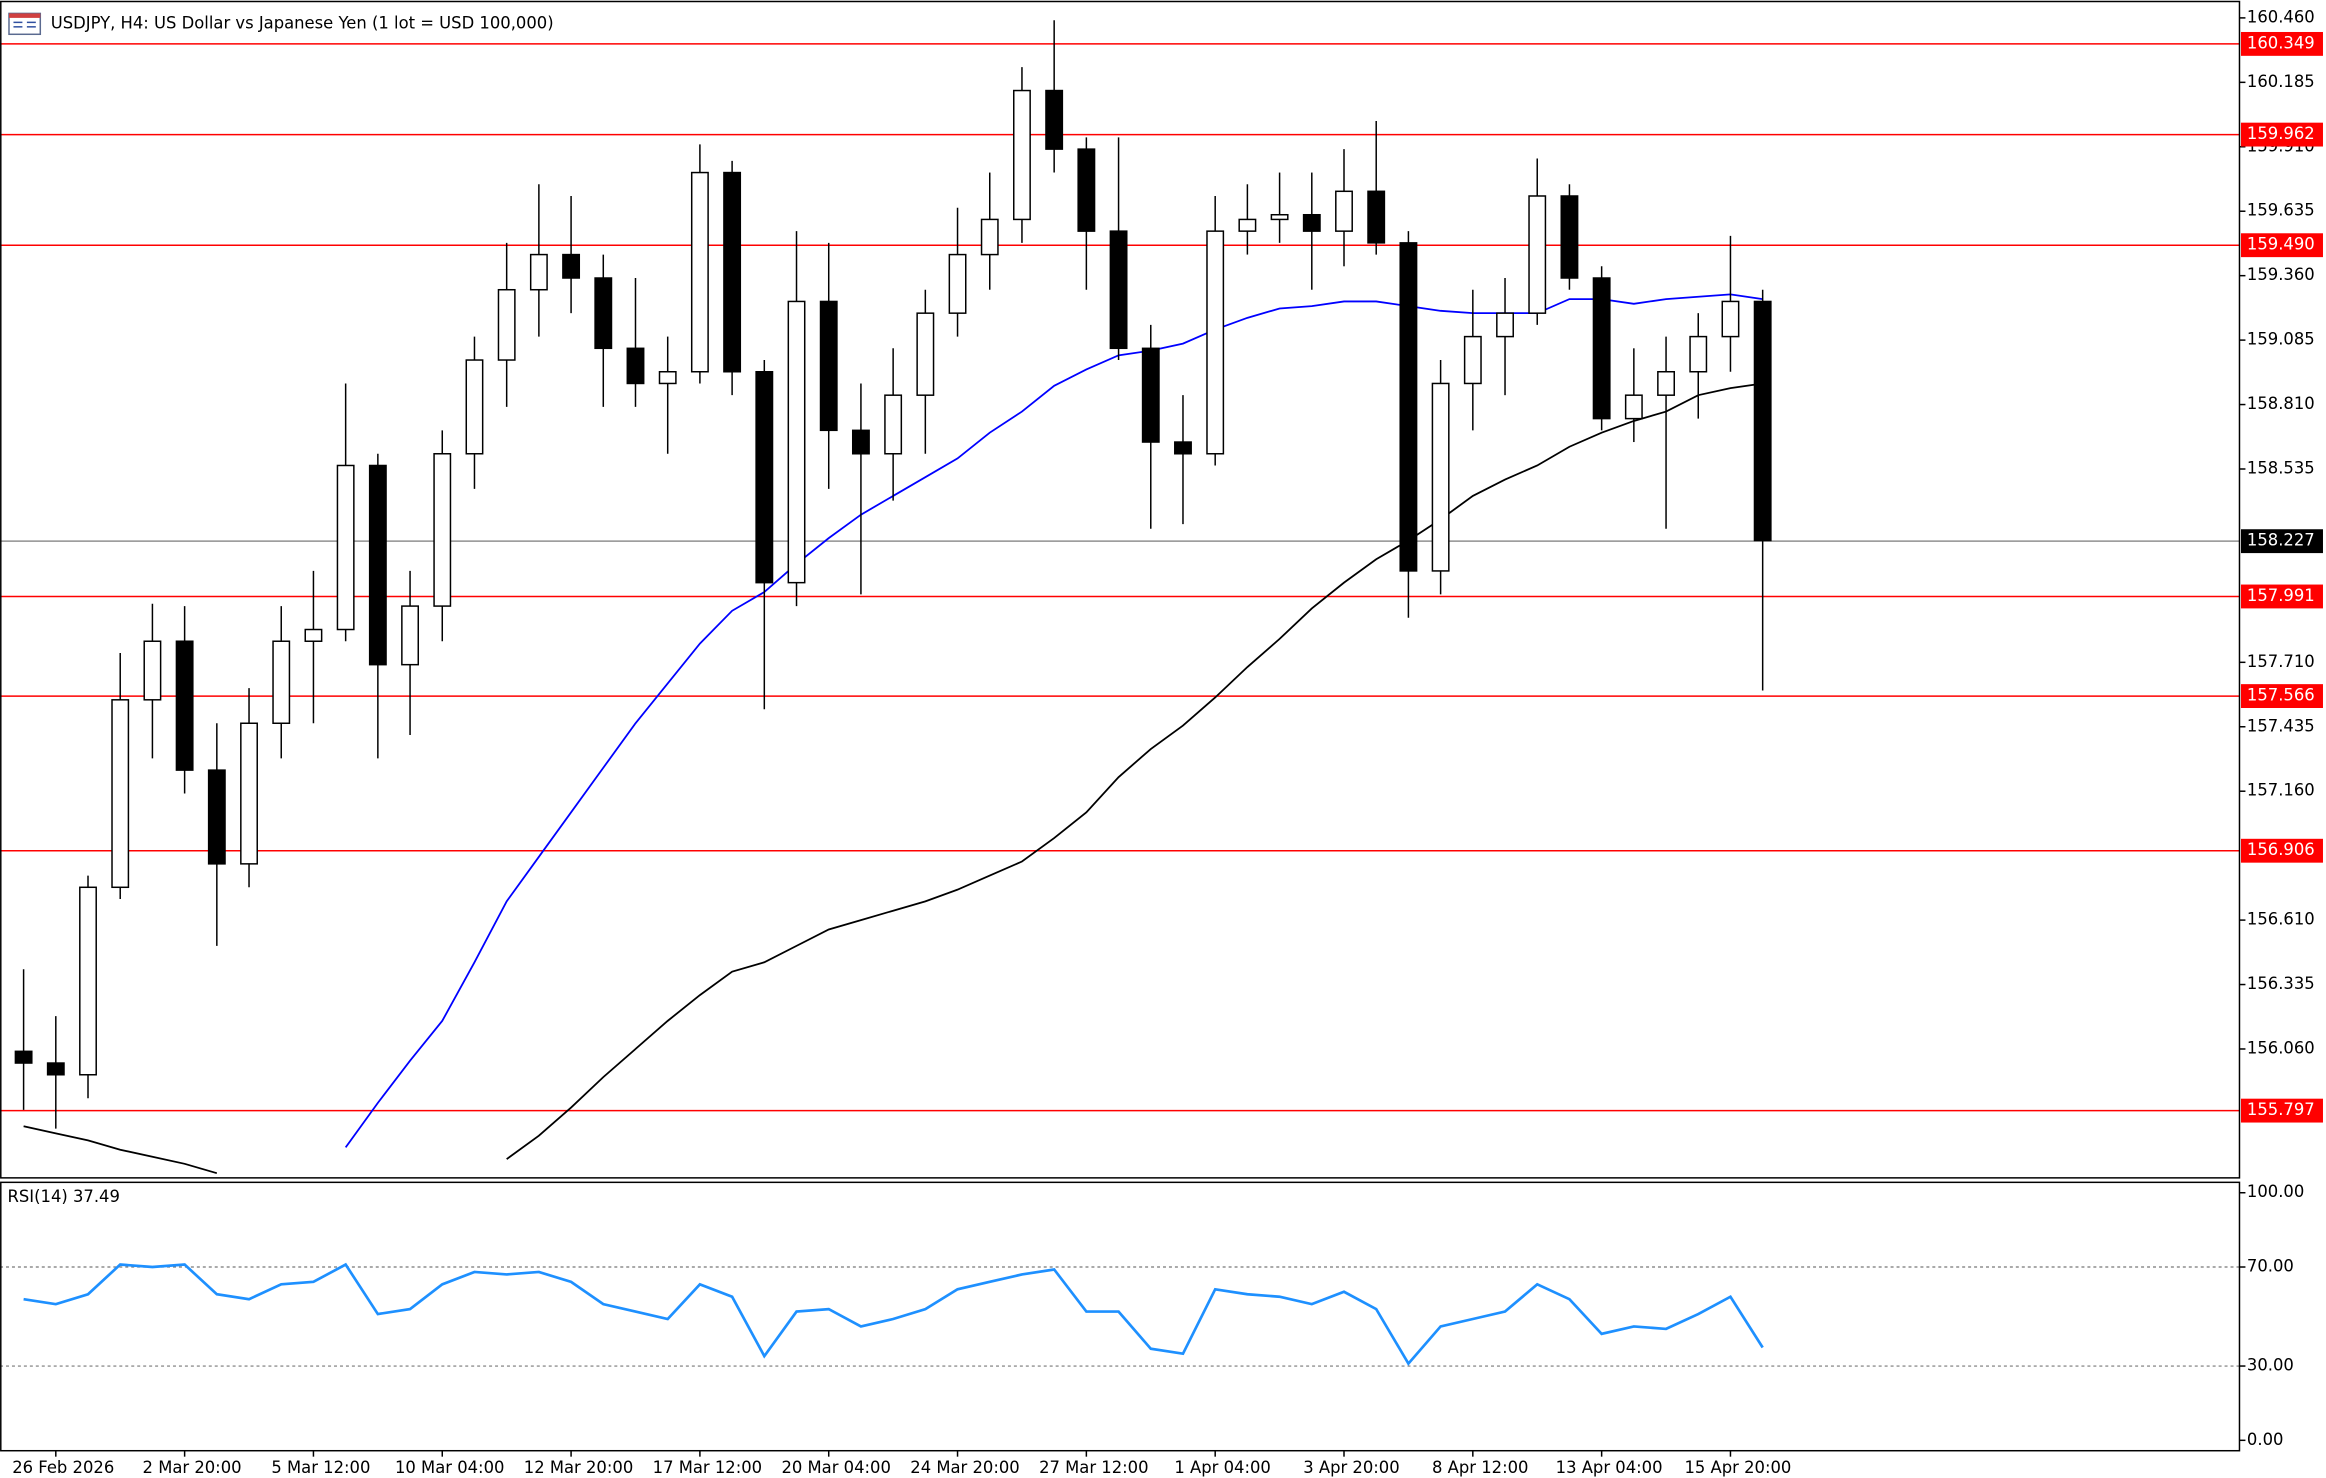  What do you see at coordinates (2281, 403) in the screenshot?
I see `y-tick-label: 158.810` at bounding box center [2281, 403].